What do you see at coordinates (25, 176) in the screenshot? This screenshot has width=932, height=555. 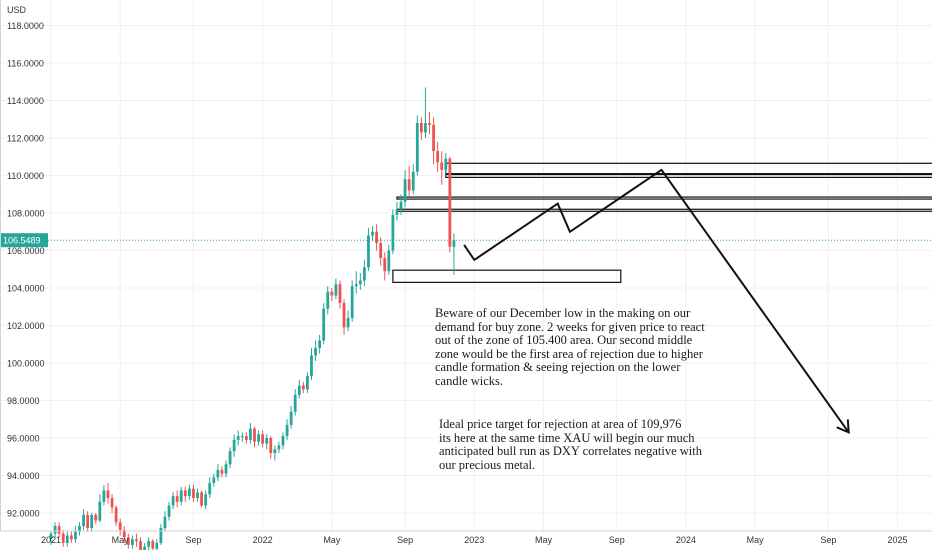 I see `y-tick-label: 110.0000` at bounding box center [25, 176].